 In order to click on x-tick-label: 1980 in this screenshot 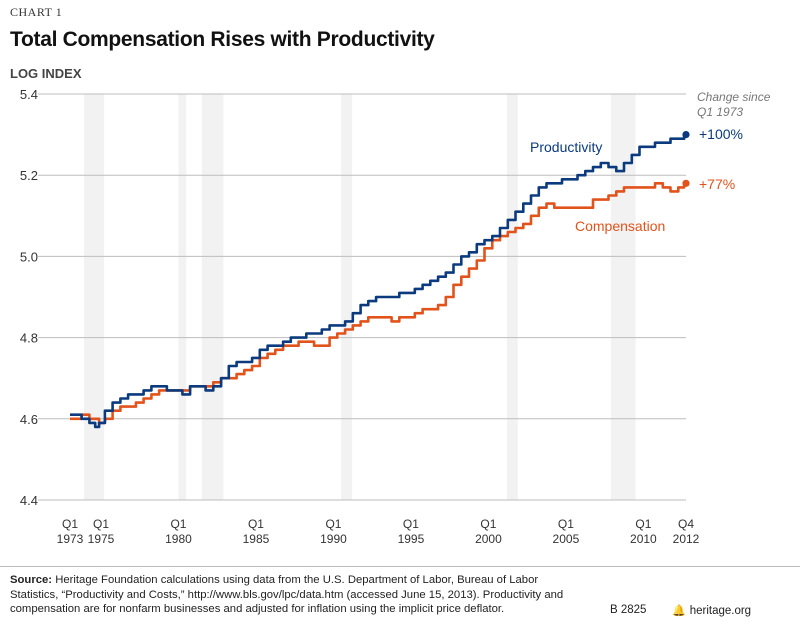, I will do `click(178, 539)`.